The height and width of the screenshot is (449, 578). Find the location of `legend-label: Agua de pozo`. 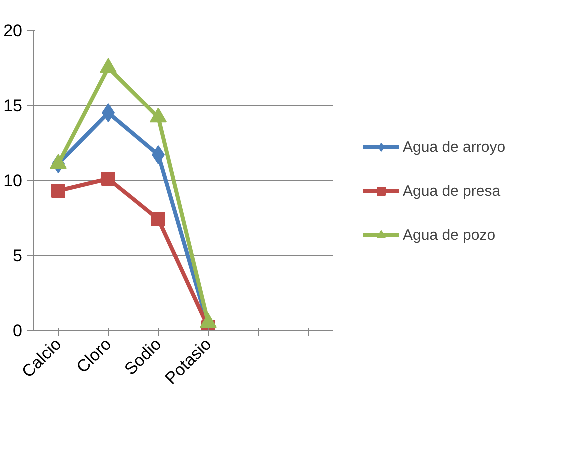

legend-label: Agua de pozo is located at coordinates (450, 236).